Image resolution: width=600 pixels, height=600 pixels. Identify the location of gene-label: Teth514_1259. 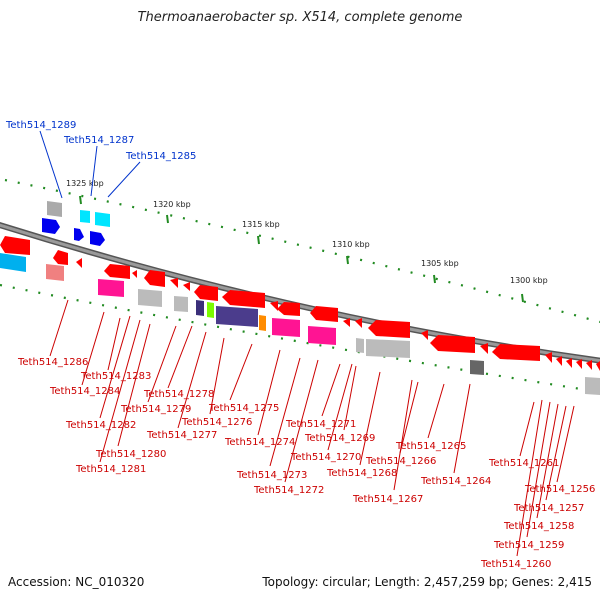
(528, 545).